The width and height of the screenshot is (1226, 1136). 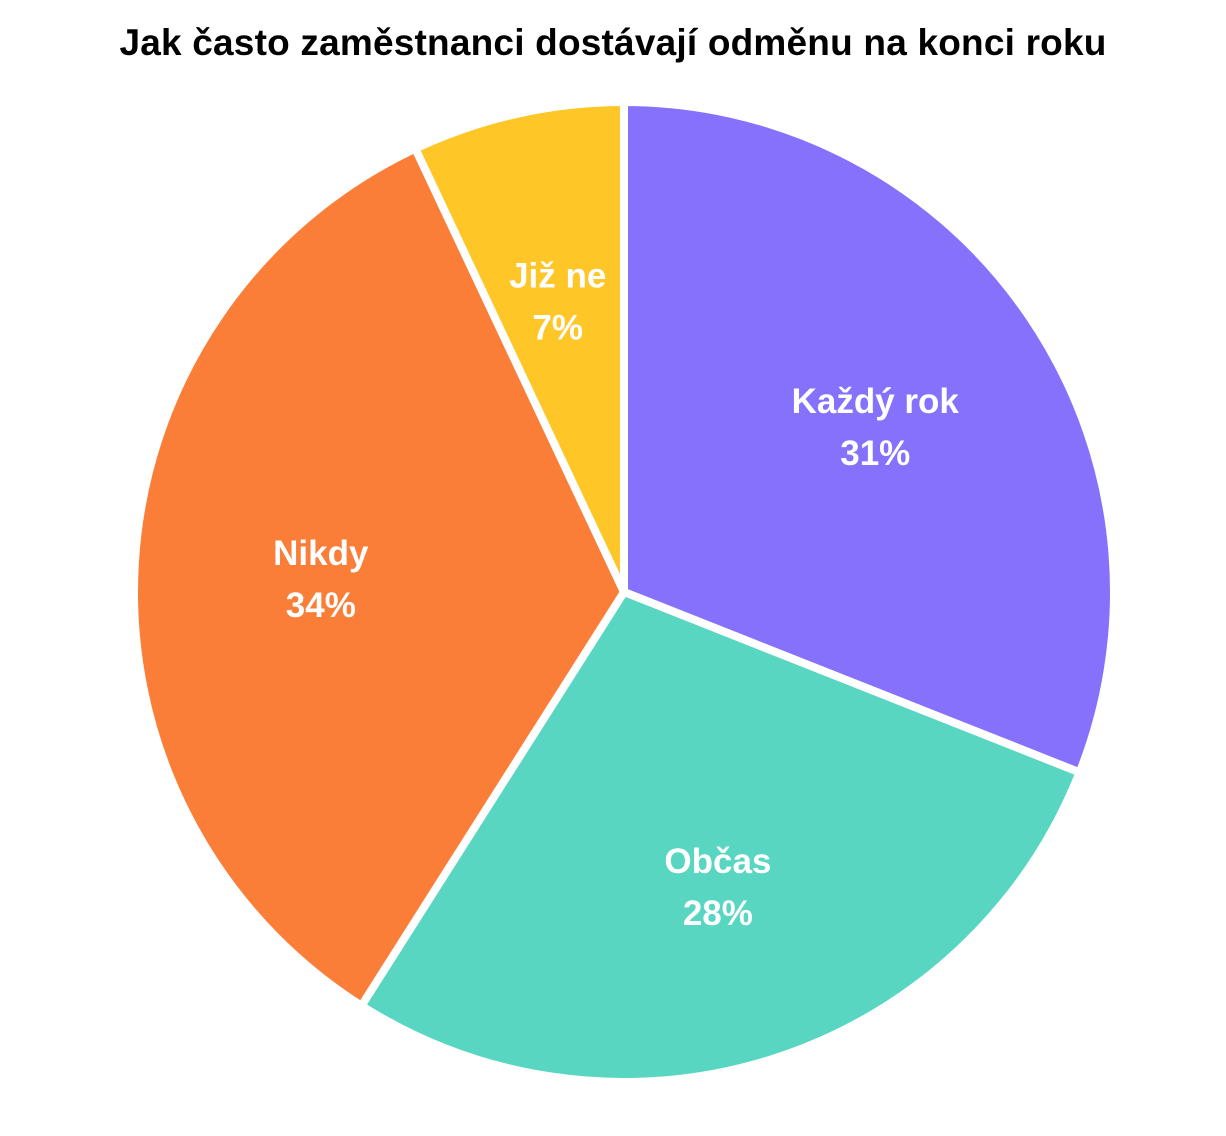 I want to click on slice-value-label: 7%, so click(x=557, y=328).